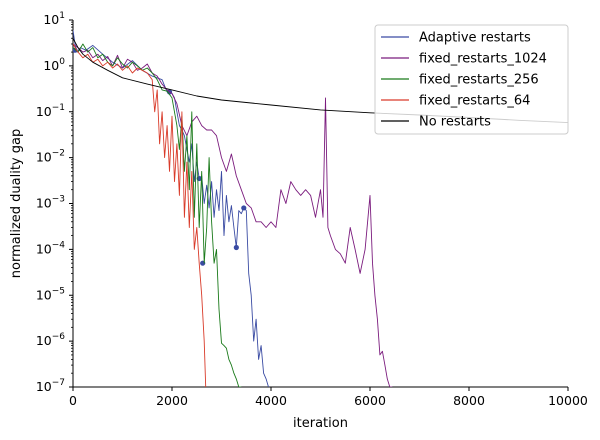 The height and width of the screenshot is (440, 600). What do you see at coordinates (50, 111) in the screenshot?
I see `y-tick-label: 10⁻¹` at bounding box center [50, 111].